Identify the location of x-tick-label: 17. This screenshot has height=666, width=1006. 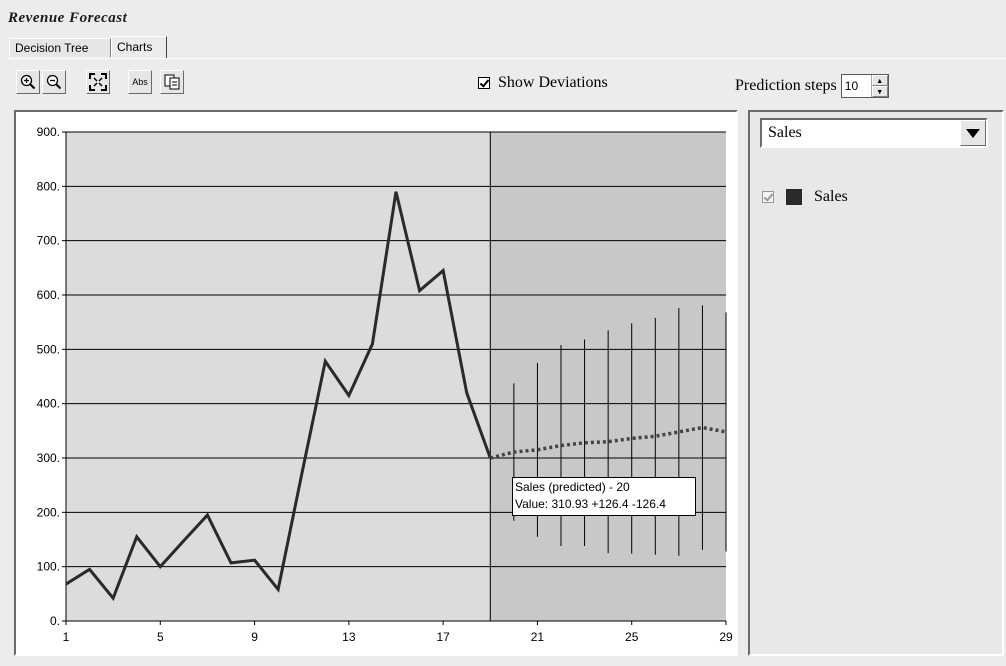
(443, 637).